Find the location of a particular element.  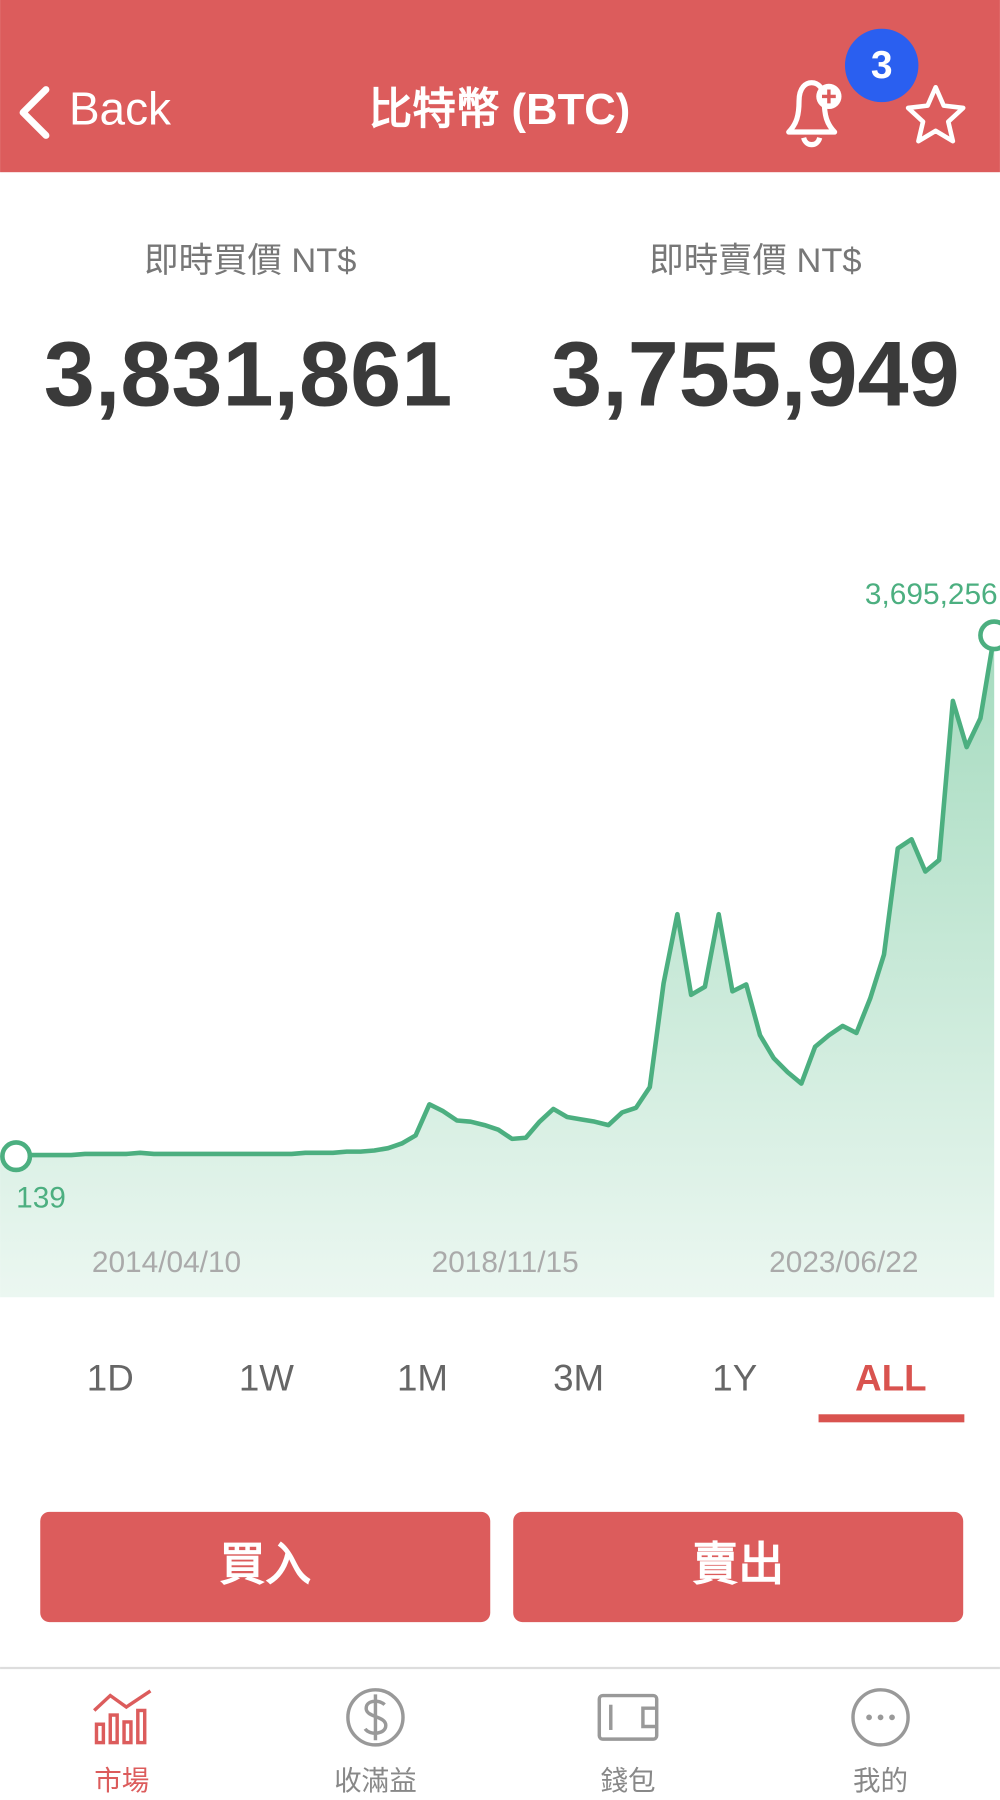

earn-icon is located at coordinates (375, 1717).